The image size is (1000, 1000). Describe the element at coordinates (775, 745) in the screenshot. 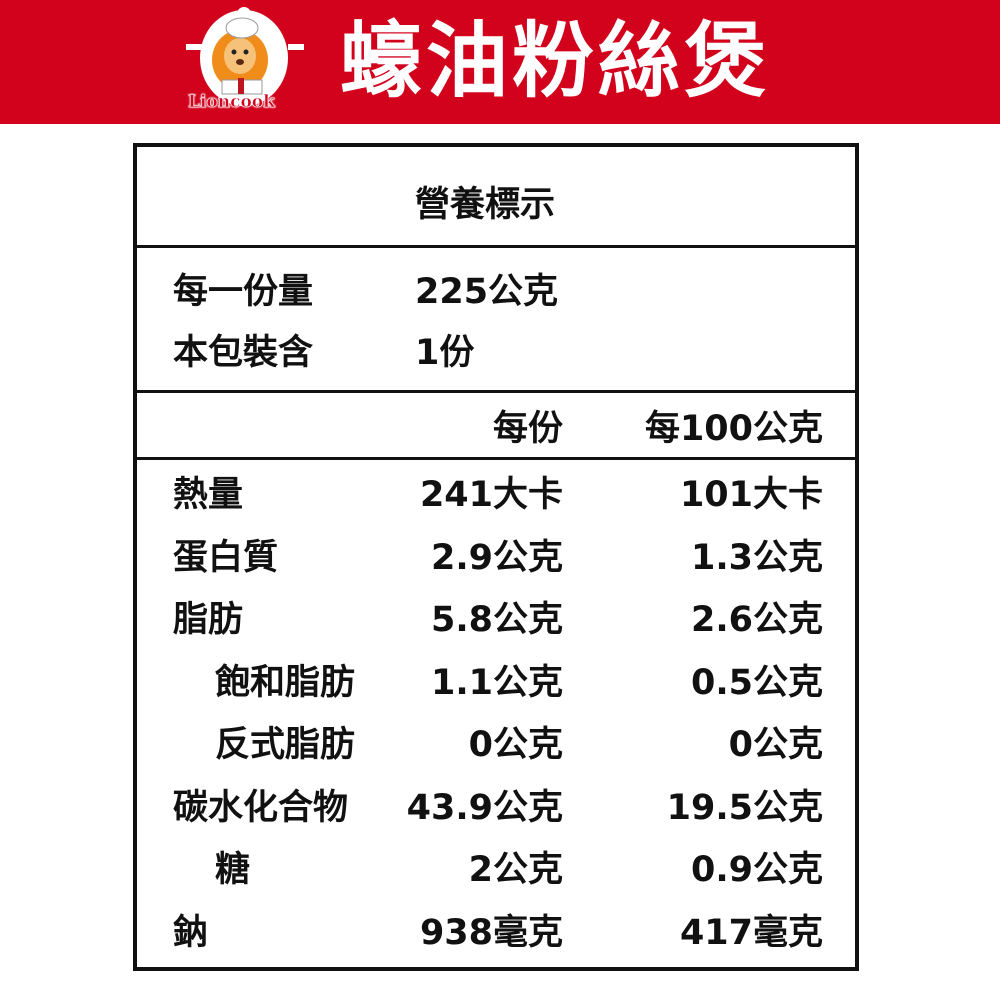

I see `nutrient-per-100g: 0公克` at that location.